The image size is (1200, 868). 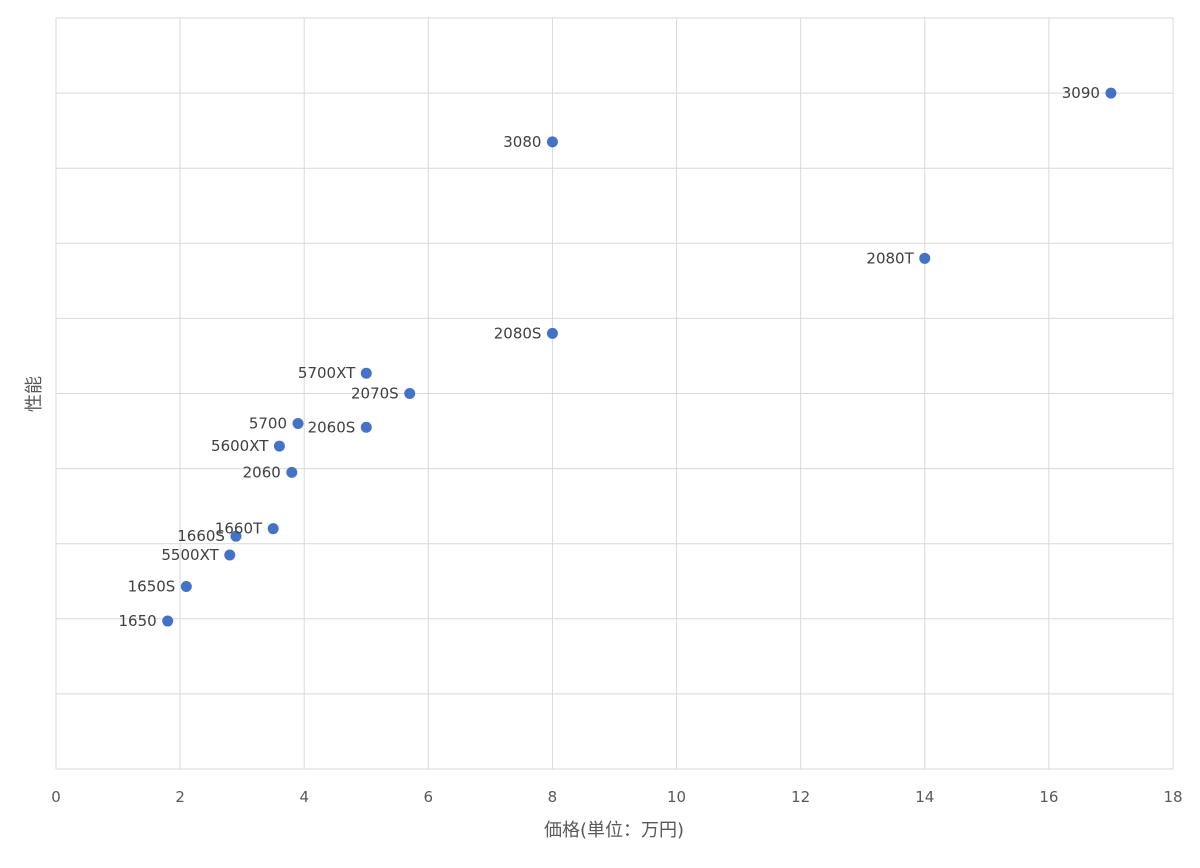 What do you see at coordinates (375, 394) in the screenshot?
I see `data-point-label: 2070S` at bounding box center [375, 394].